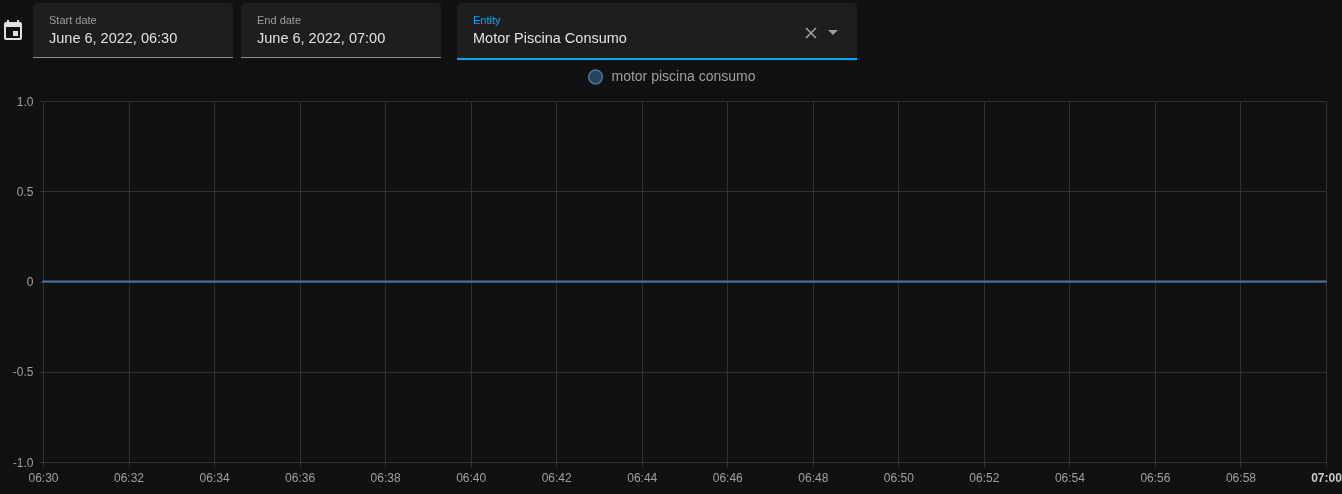  What do you see at coordinates (23, 372) in the screenshot?
I see `y-tick-label: -0.5` at bounding box center [23, 372].